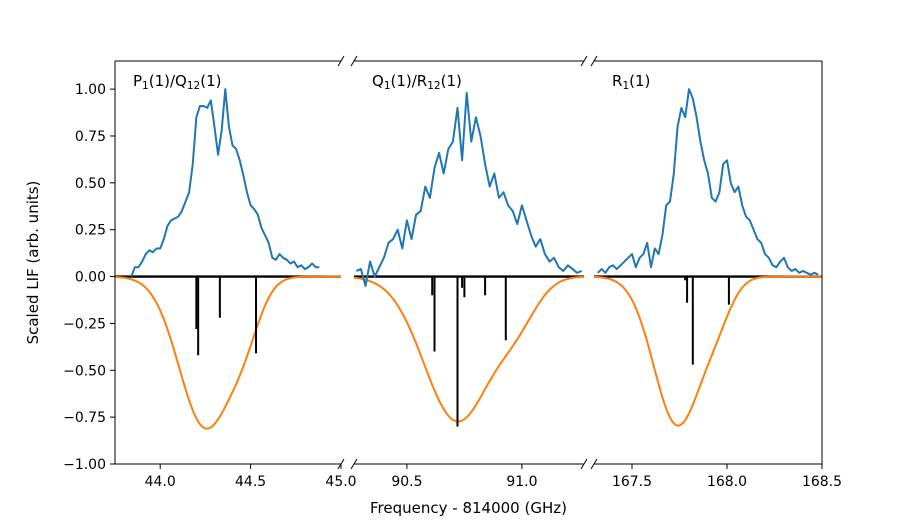 Image resolution: width=913 pixels, height=522 pixels. What do you see at coordinates (90, 184) in the screenshot?
I see `y-tick-label: 0.50` at bounding box center [90, 184].